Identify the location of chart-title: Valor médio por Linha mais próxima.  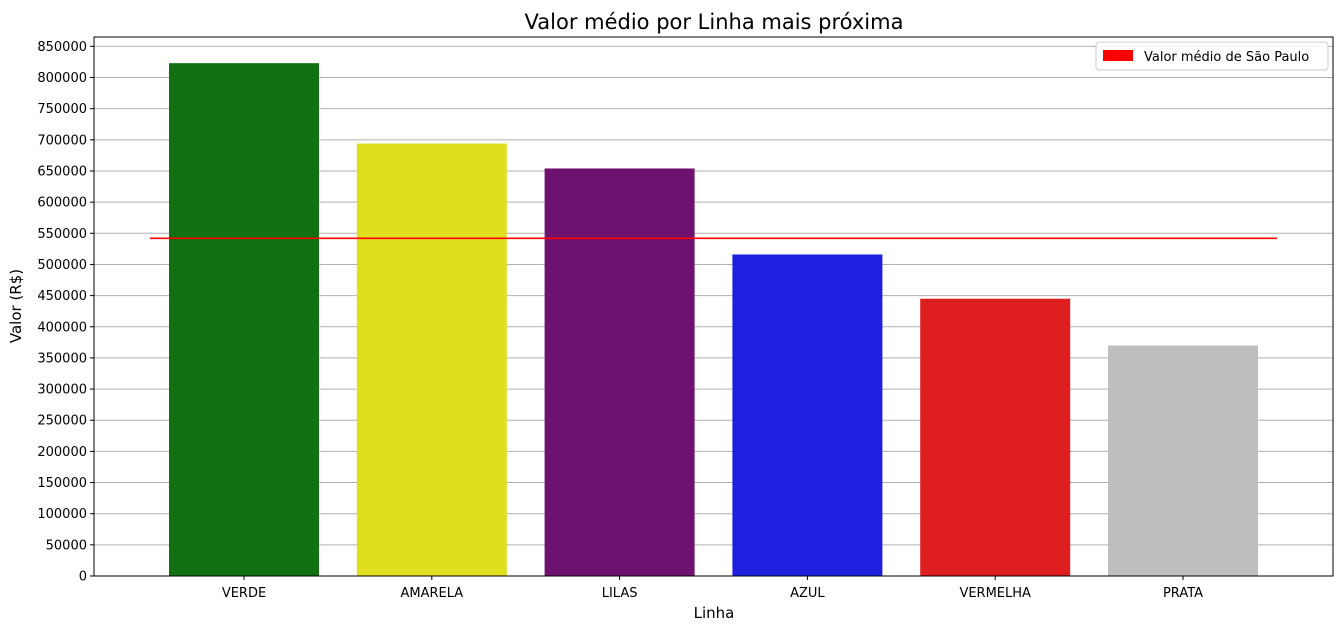
(714, 22).